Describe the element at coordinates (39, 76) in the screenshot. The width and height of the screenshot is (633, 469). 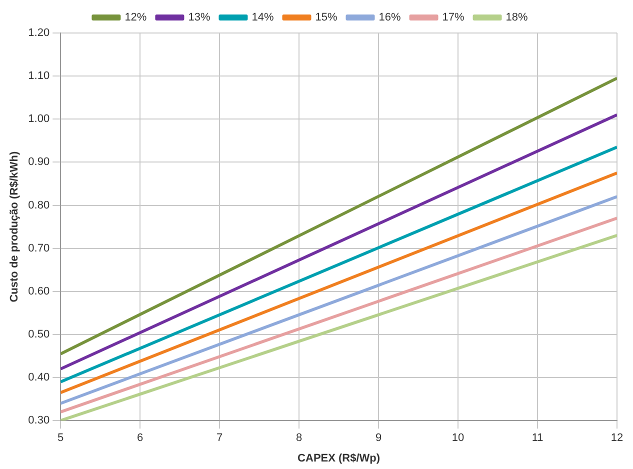
I see `y-tick-label: 1.10` at that location.